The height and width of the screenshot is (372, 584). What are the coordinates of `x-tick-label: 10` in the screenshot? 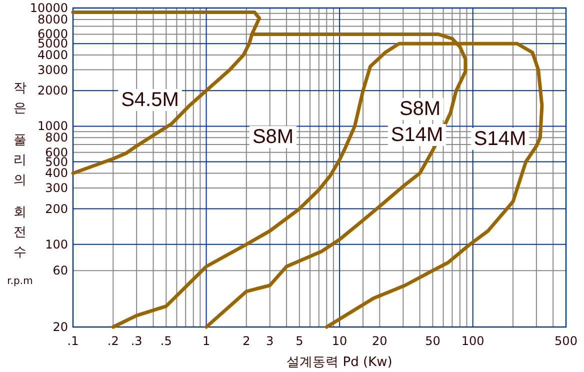 It's located at (340, 341).